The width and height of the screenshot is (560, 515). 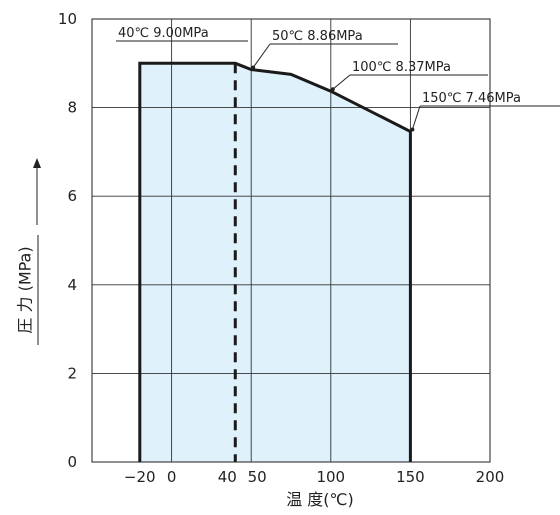 What do you see at coordinates (72, 196) in the screenshot?
I see `y-tick-label: 6` at bounding box center [72, 196].